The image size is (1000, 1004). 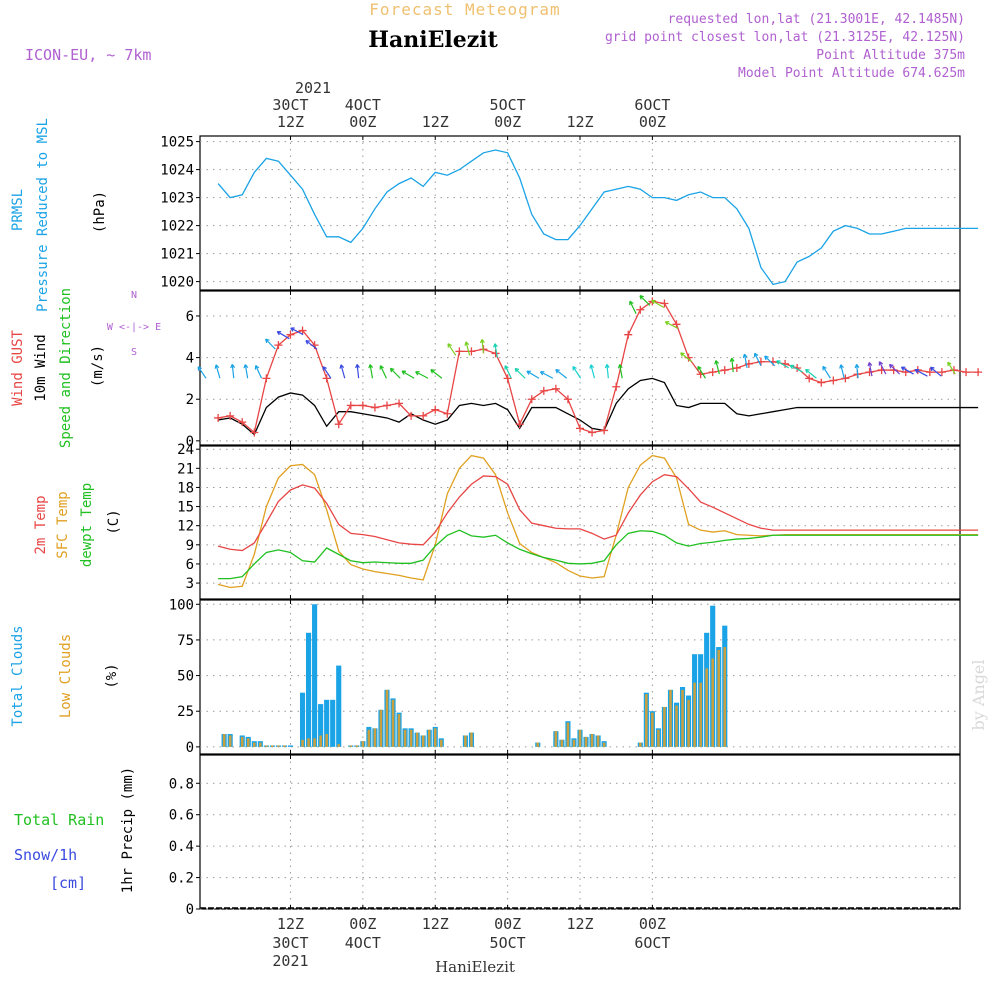 I want to click on wind-10m-label: 10m Wind, so click(x=41, y=367).